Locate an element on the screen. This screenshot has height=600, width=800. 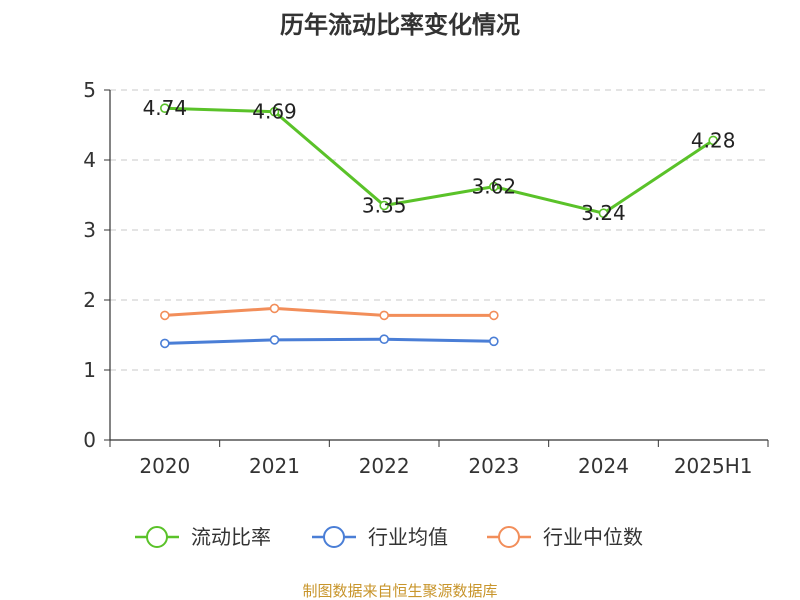
data-label: 4.74 is located at coordinates (165, 108).